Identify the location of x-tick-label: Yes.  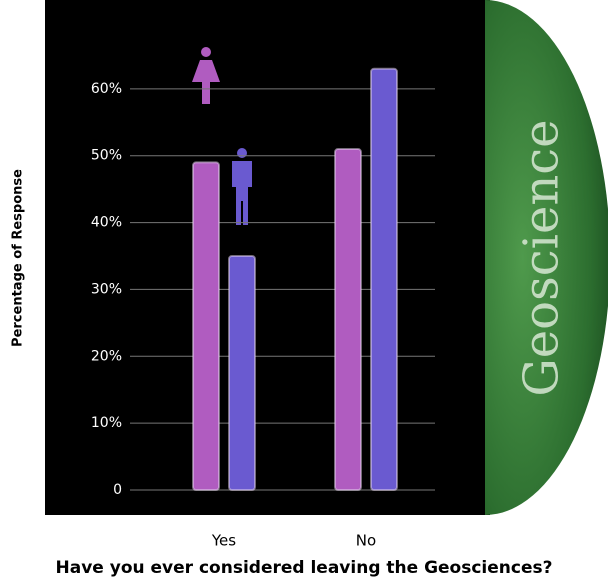
(223, 541).